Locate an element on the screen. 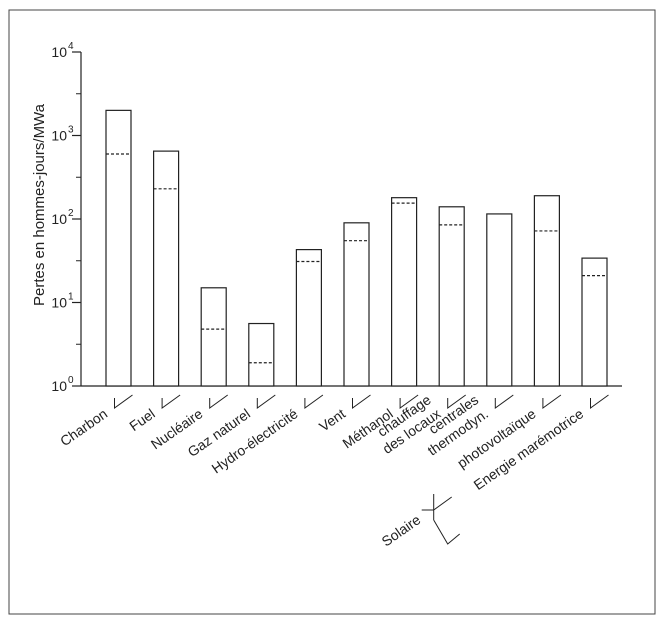 Image resolution: width=665 pixels, height=623 pixels. x-tick-label: Fuel is located at coordinates (141, 419).